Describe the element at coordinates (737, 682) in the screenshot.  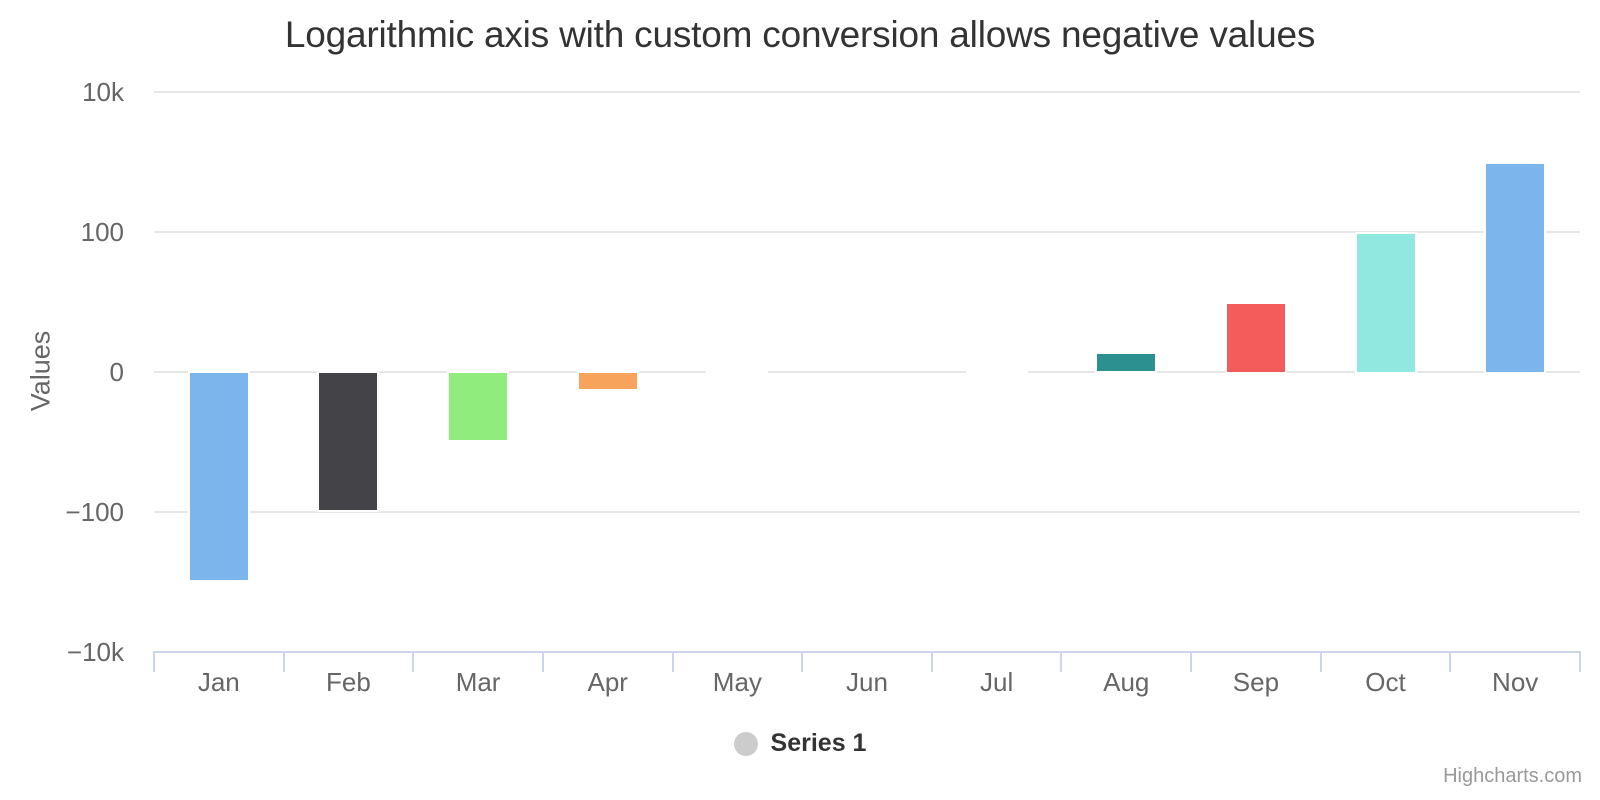
I see `x-axis-label-may: May` at that location.